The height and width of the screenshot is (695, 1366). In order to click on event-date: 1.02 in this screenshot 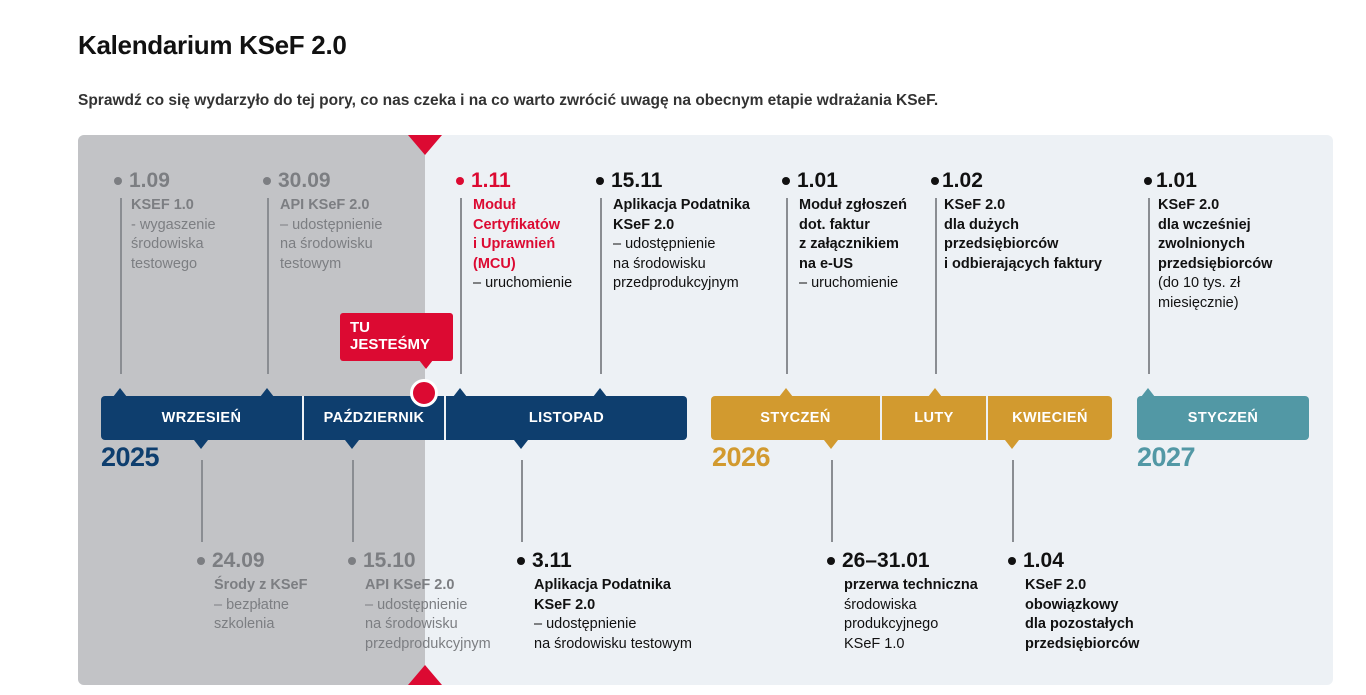, I will do `click(962, 180)`.